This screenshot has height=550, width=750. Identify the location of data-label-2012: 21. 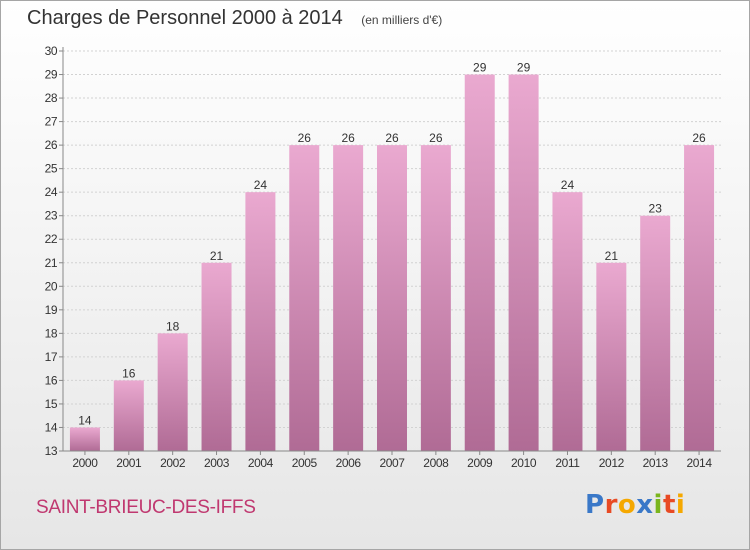
(612, 256).